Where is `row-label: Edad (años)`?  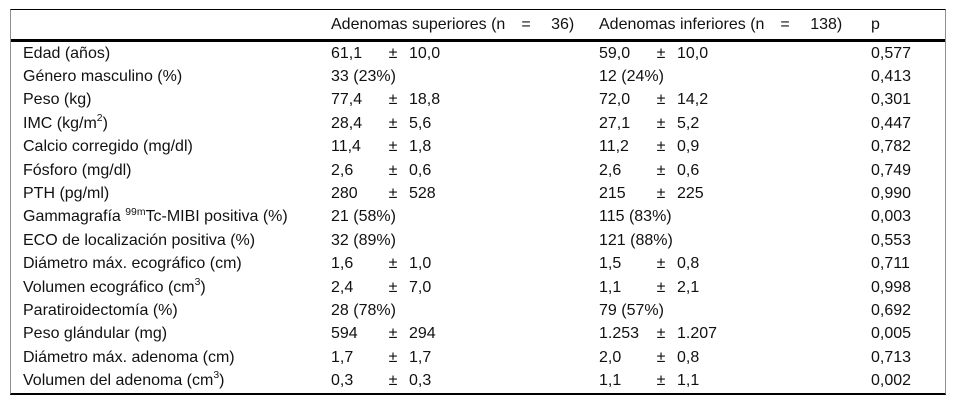 row-label: Edad (años) is located at coordinates (171, 54).